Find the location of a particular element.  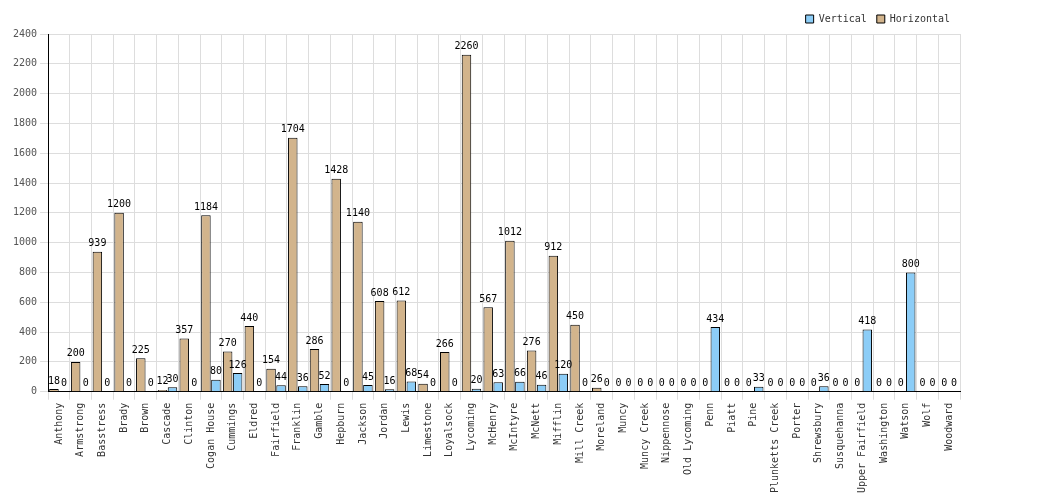

data-label: 200 is located at coordinates (75, 353).